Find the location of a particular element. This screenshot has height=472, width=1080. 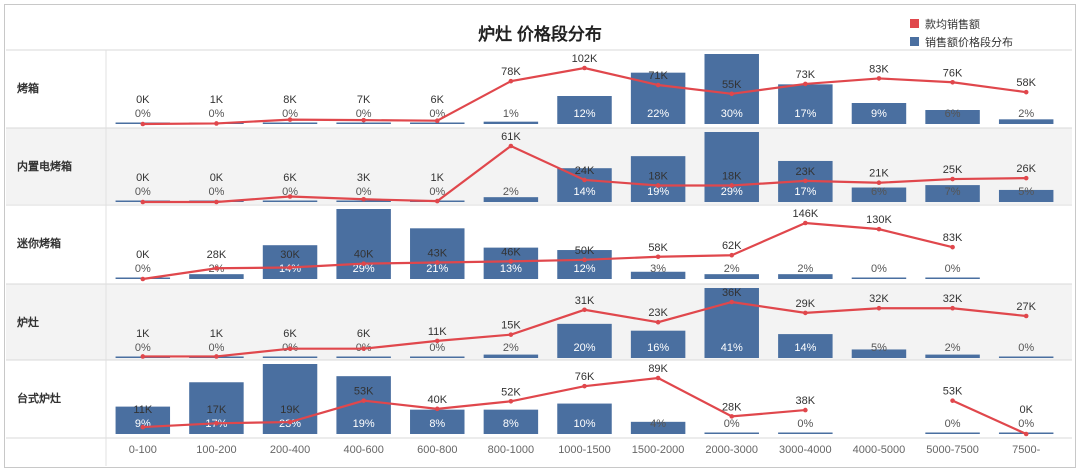

x-tick-label: 4000-5000 is located at coordinates (879, 450).